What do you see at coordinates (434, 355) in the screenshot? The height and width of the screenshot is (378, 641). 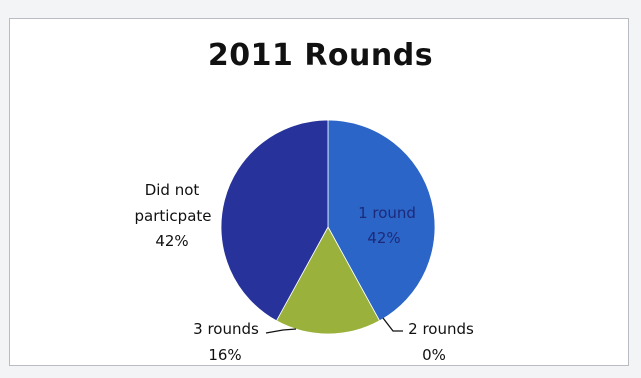 I see `slice-percent-2-rounds: 0%` at bounding box center [434, 355].